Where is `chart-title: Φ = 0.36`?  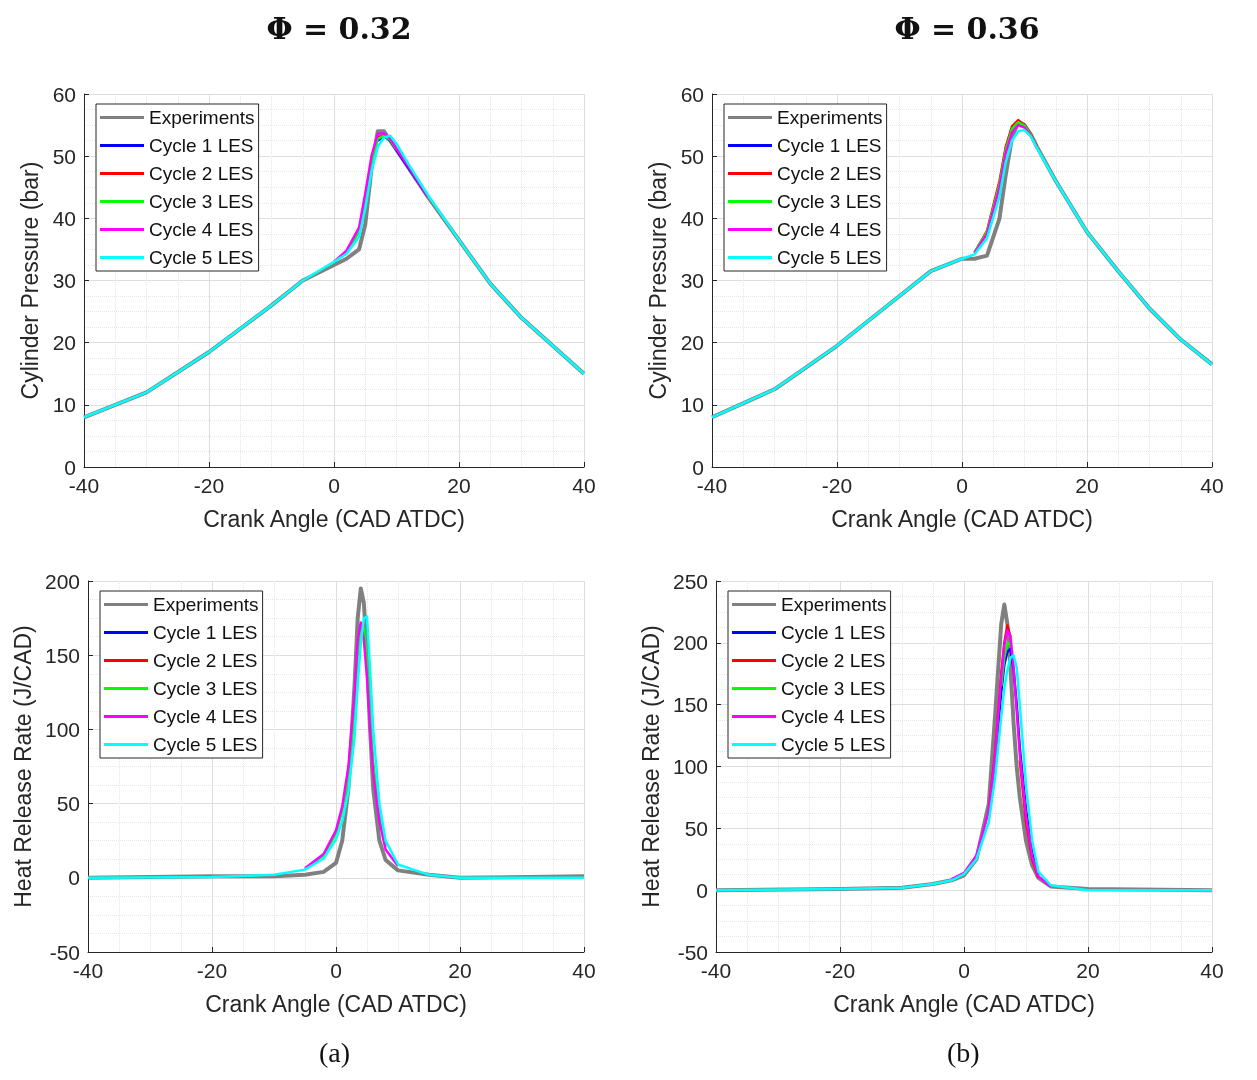
chart-title: Φ = 0.36 is located at coordinates (967, 28).